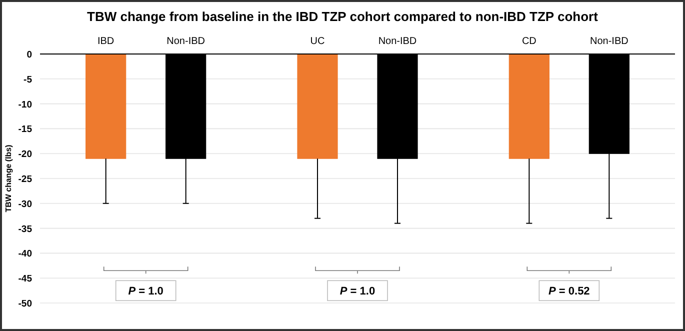  I want to click on y-tick-label: -10, so click(25, 104).